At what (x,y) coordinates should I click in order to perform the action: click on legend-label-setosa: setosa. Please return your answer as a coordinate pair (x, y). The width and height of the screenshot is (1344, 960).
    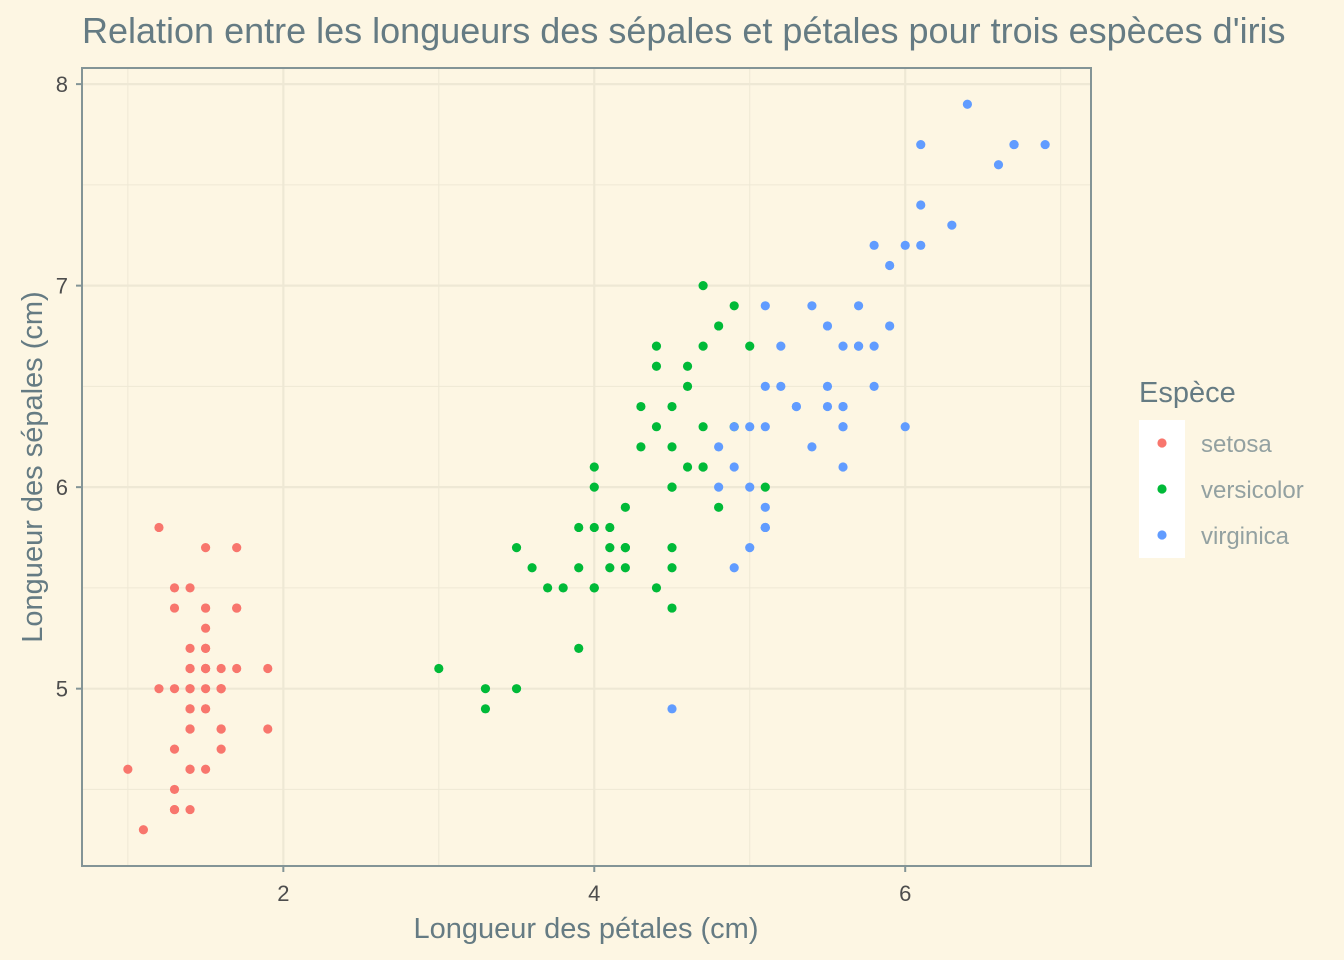
    Looking at the image, I should click on (1236, 444).